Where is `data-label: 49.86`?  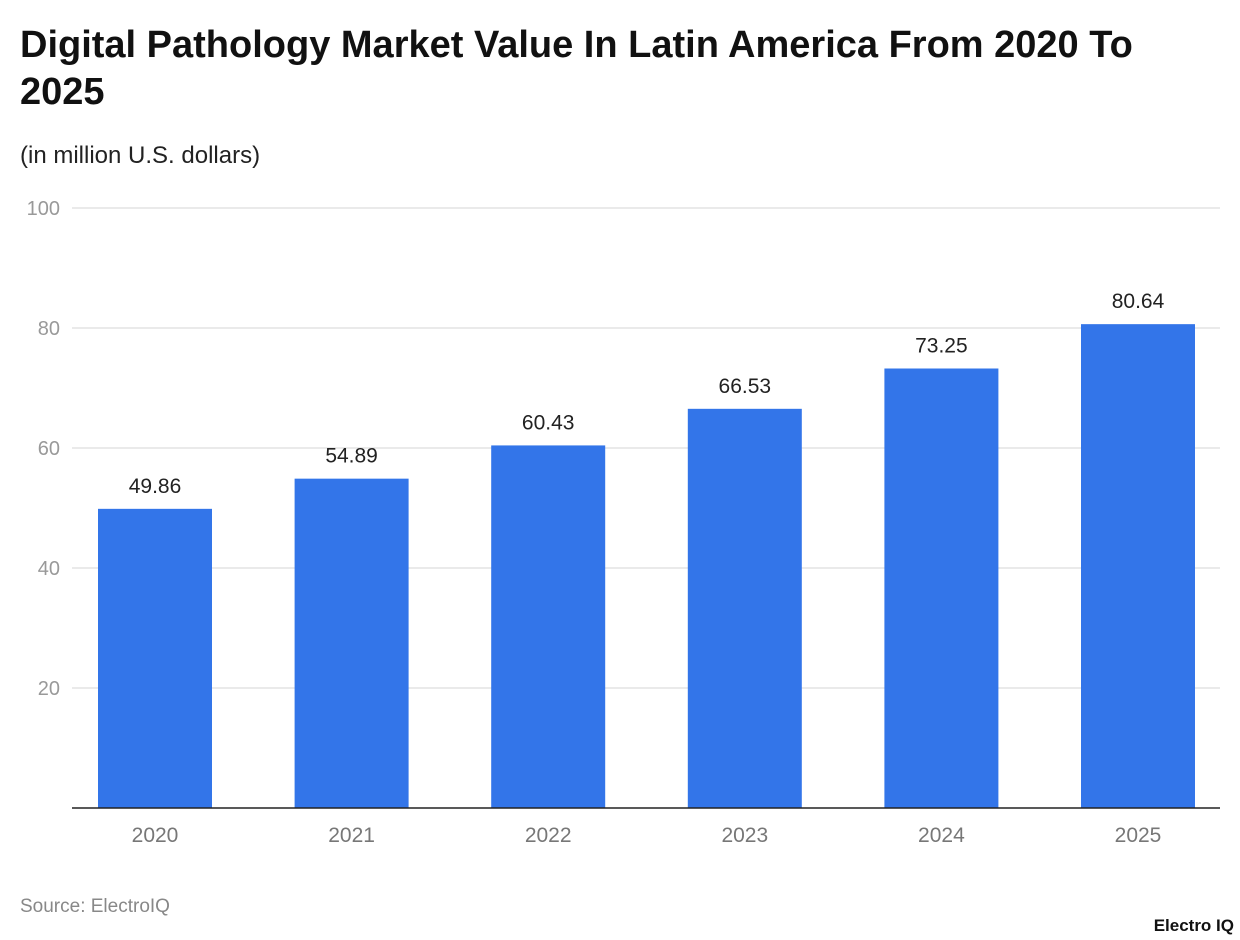
data-label: 49.86 is located at coordinates (155, 486).